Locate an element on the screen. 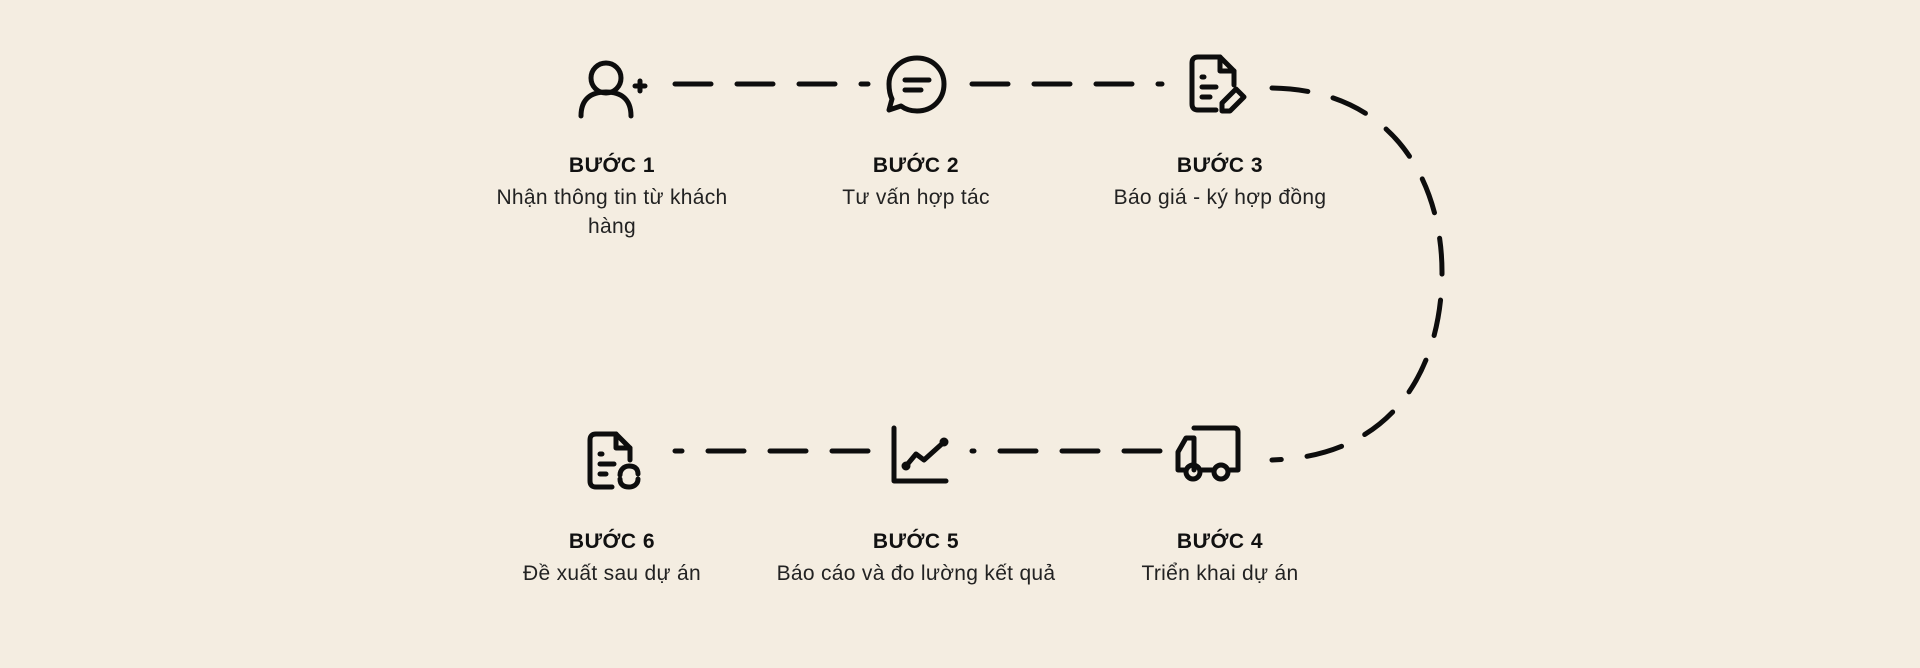  truck-icon is located at coordinates (1208, 453).